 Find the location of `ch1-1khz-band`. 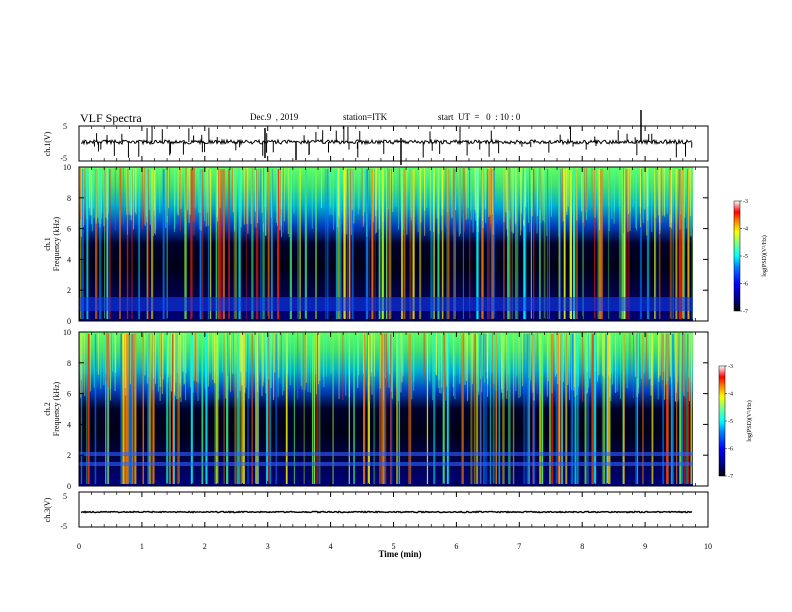

ch1-1khz-band is located at coordinates (386, 304).